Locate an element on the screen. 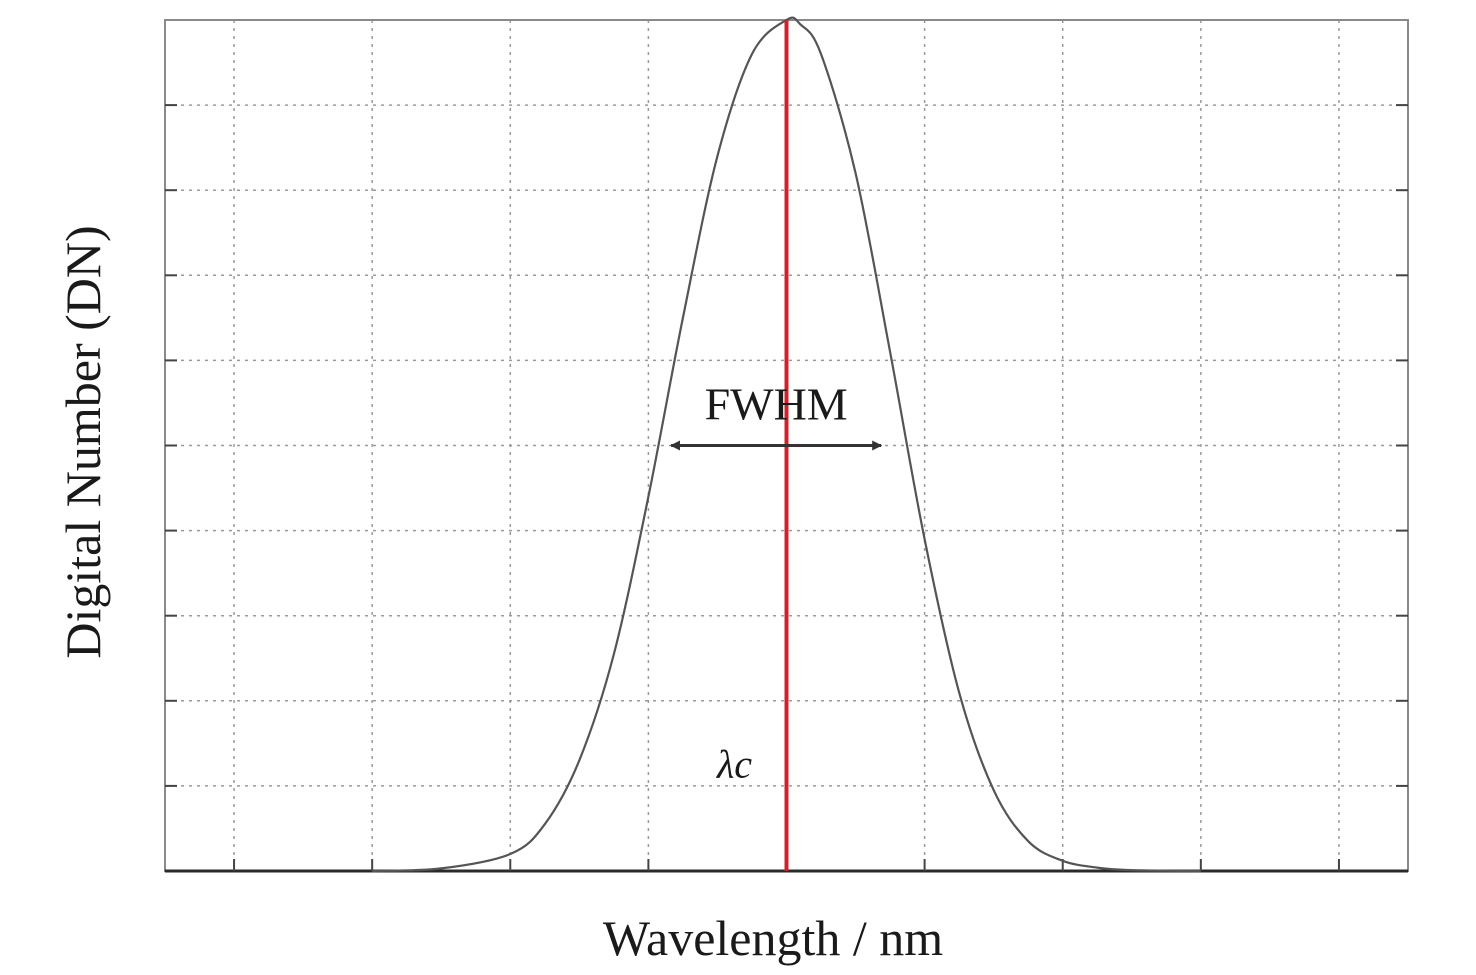  y-axis-label: Digital Number (DN) is located at coordinates (83, 441).